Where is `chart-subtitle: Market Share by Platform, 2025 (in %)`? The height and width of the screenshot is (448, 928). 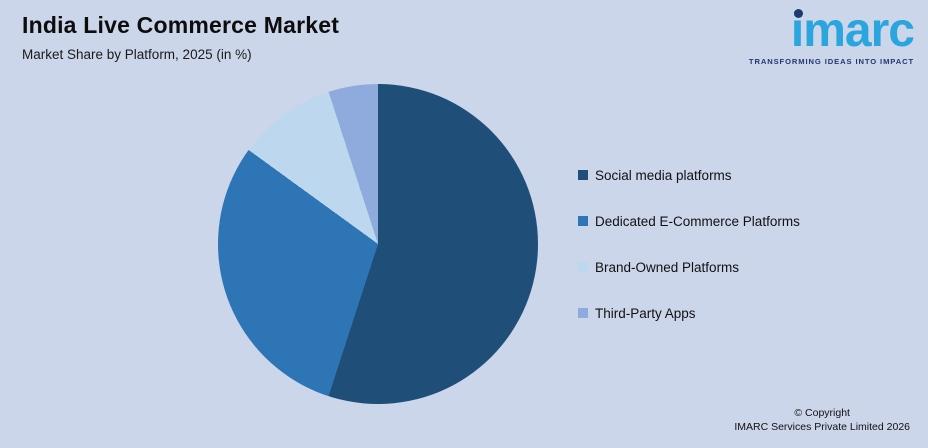
chart-subtitle: Market Share by Platform, 2025 (in %) is located at coordinates (137, 54).